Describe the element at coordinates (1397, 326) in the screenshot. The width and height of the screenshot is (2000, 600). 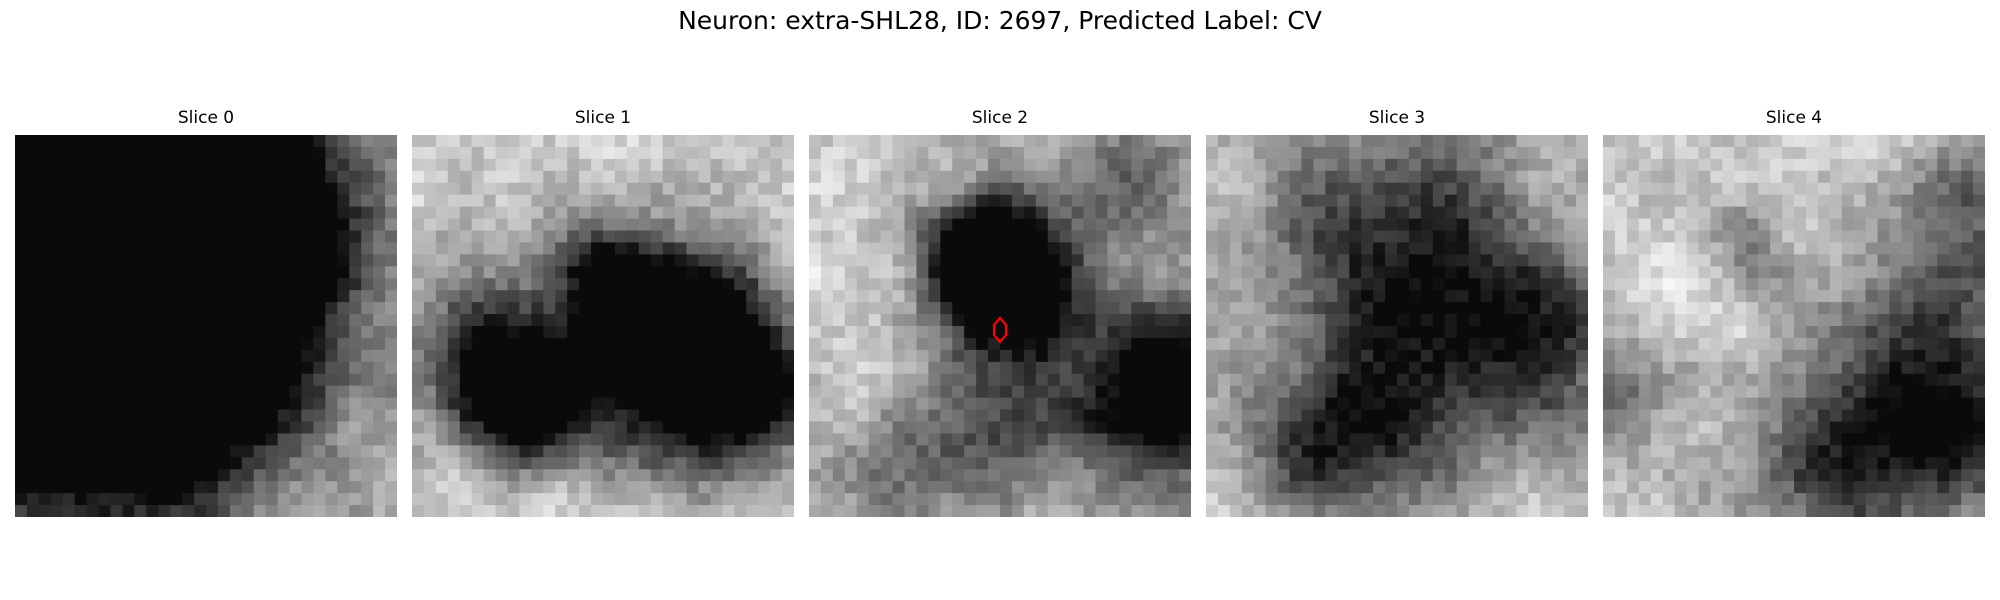
I see `slice-3-image` at that location.